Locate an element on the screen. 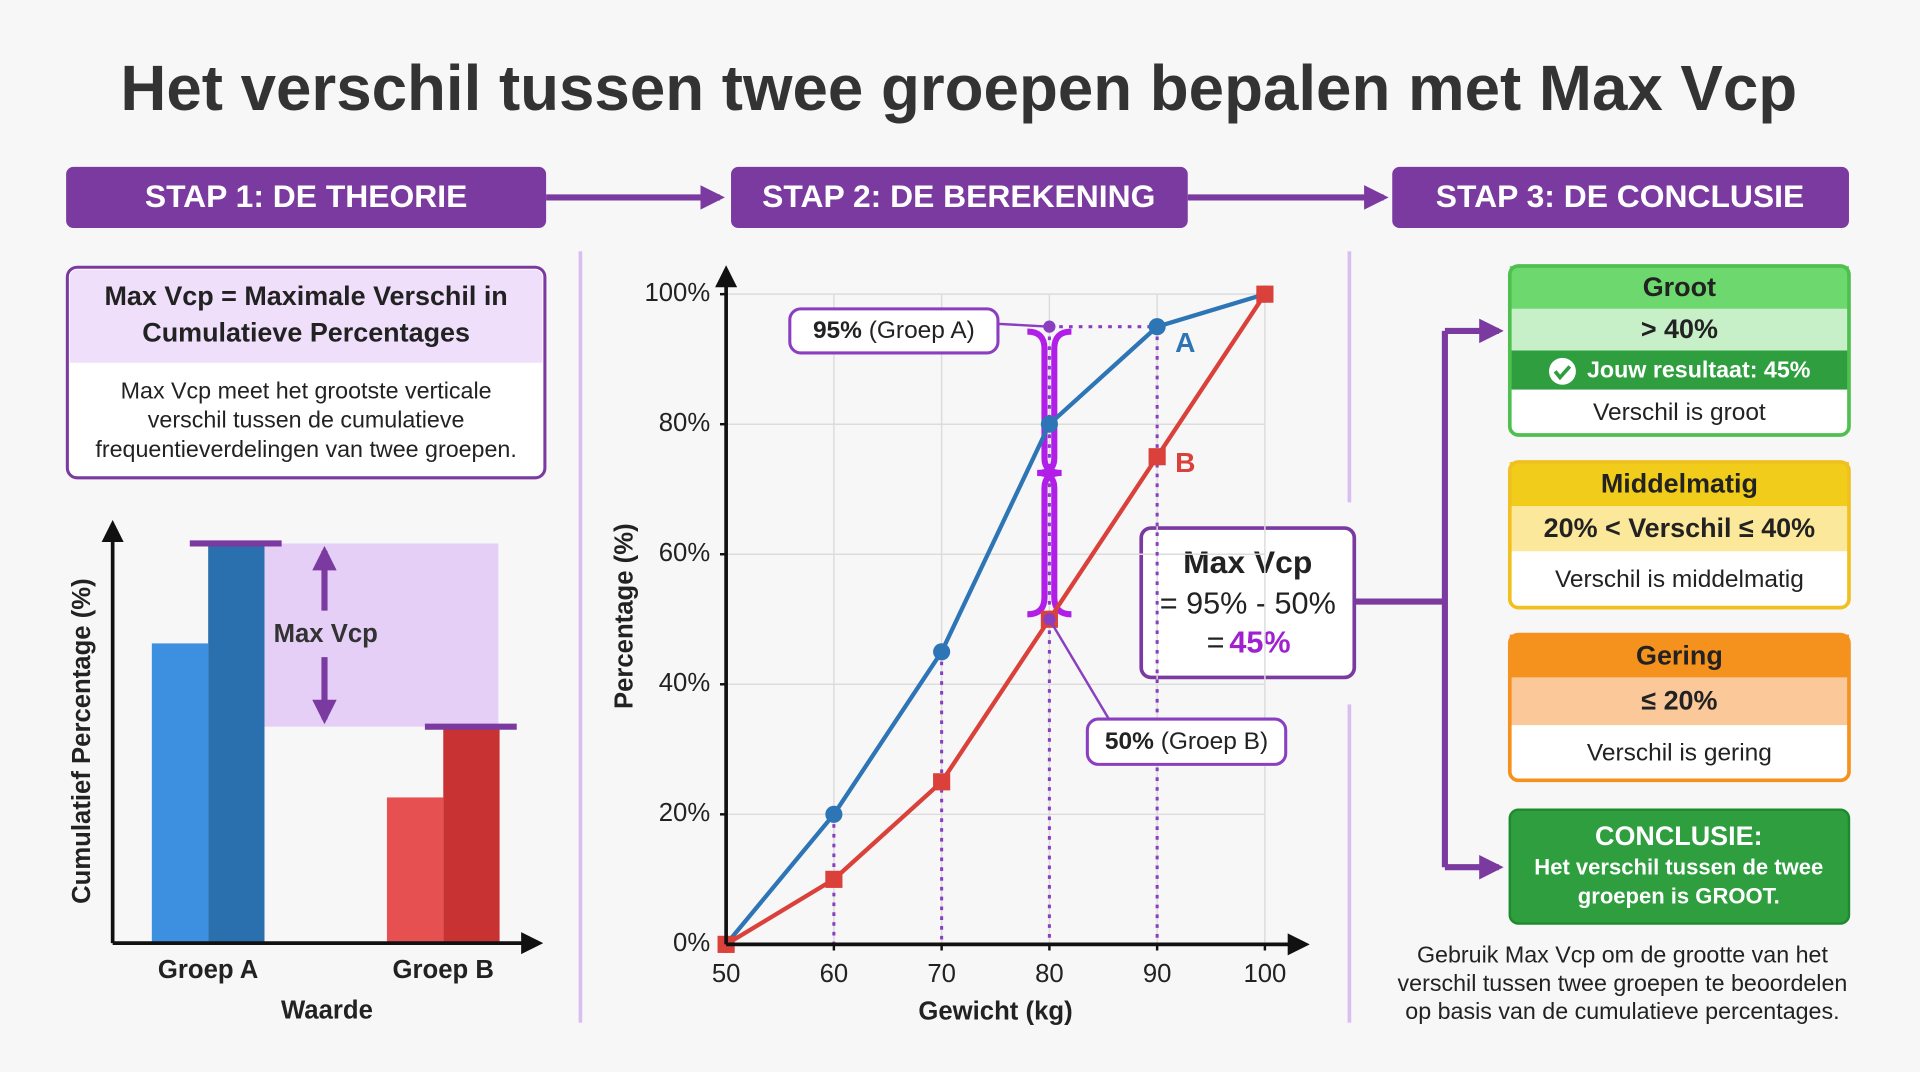 The image size is (1920, 1072). panel-result: Jouw resultaat: 45% is located at coordinates (1699, 369).